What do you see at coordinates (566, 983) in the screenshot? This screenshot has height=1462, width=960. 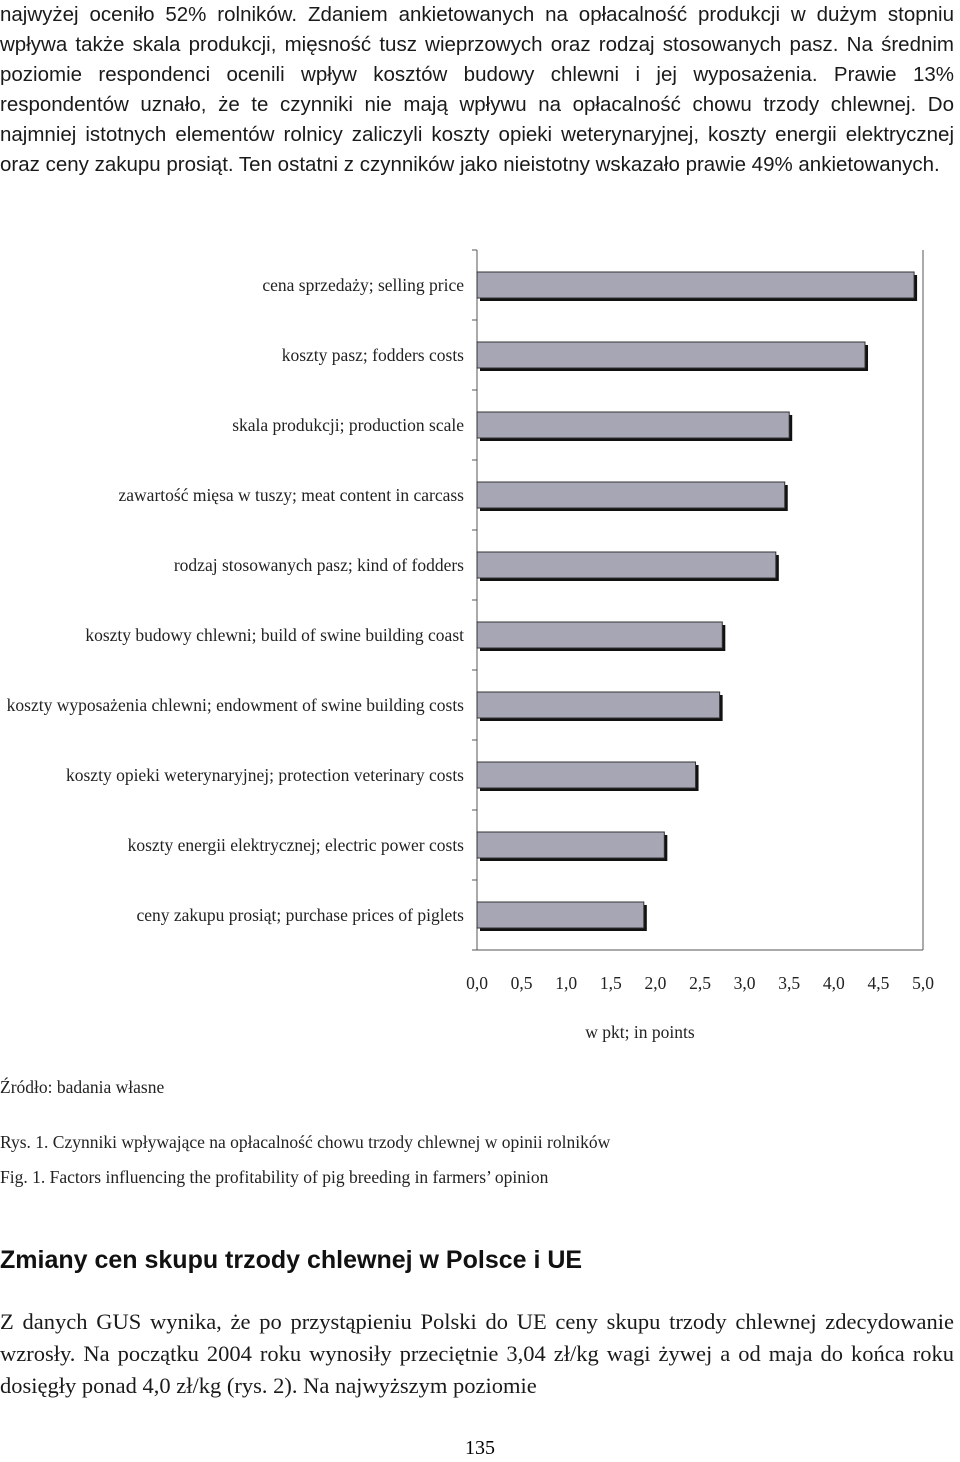 I see `x-tick-label: 1,0` at bounding box center [566, 983].